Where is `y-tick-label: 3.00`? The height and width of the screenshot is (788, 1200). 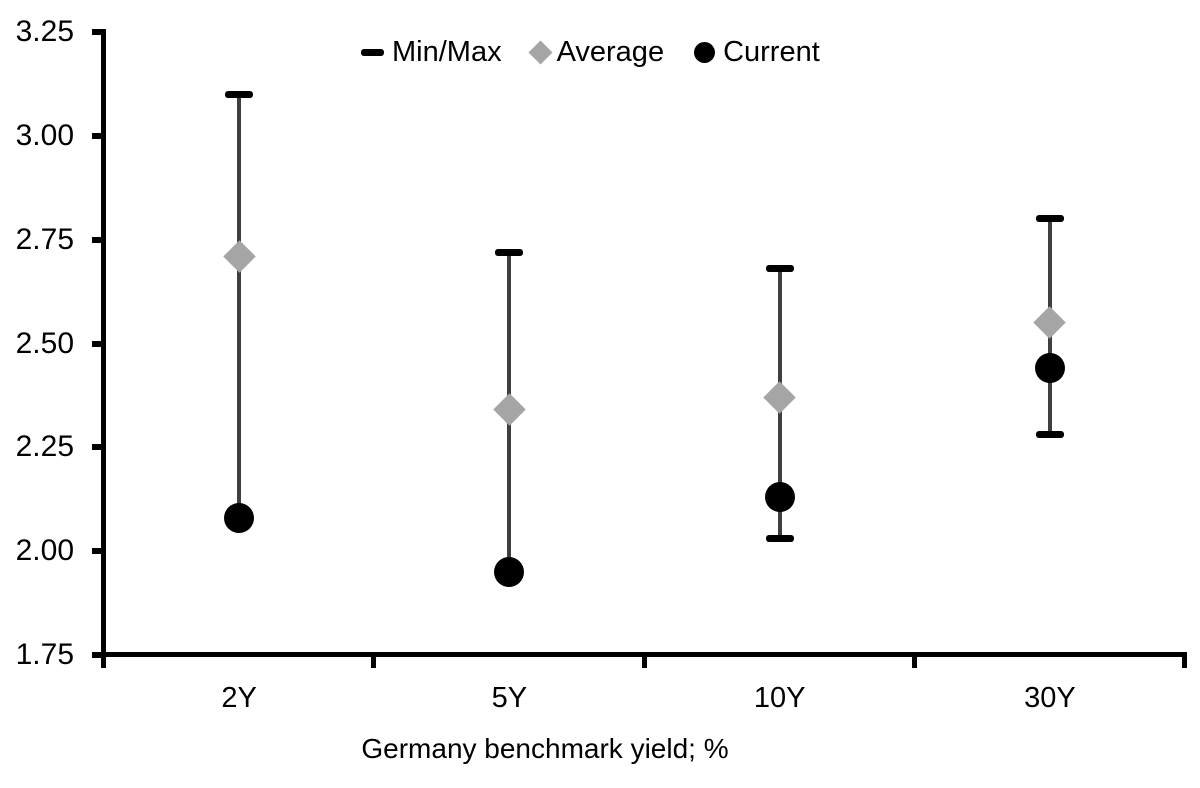
y-tick-label: 3.00 is located at coordinates (44, 135).